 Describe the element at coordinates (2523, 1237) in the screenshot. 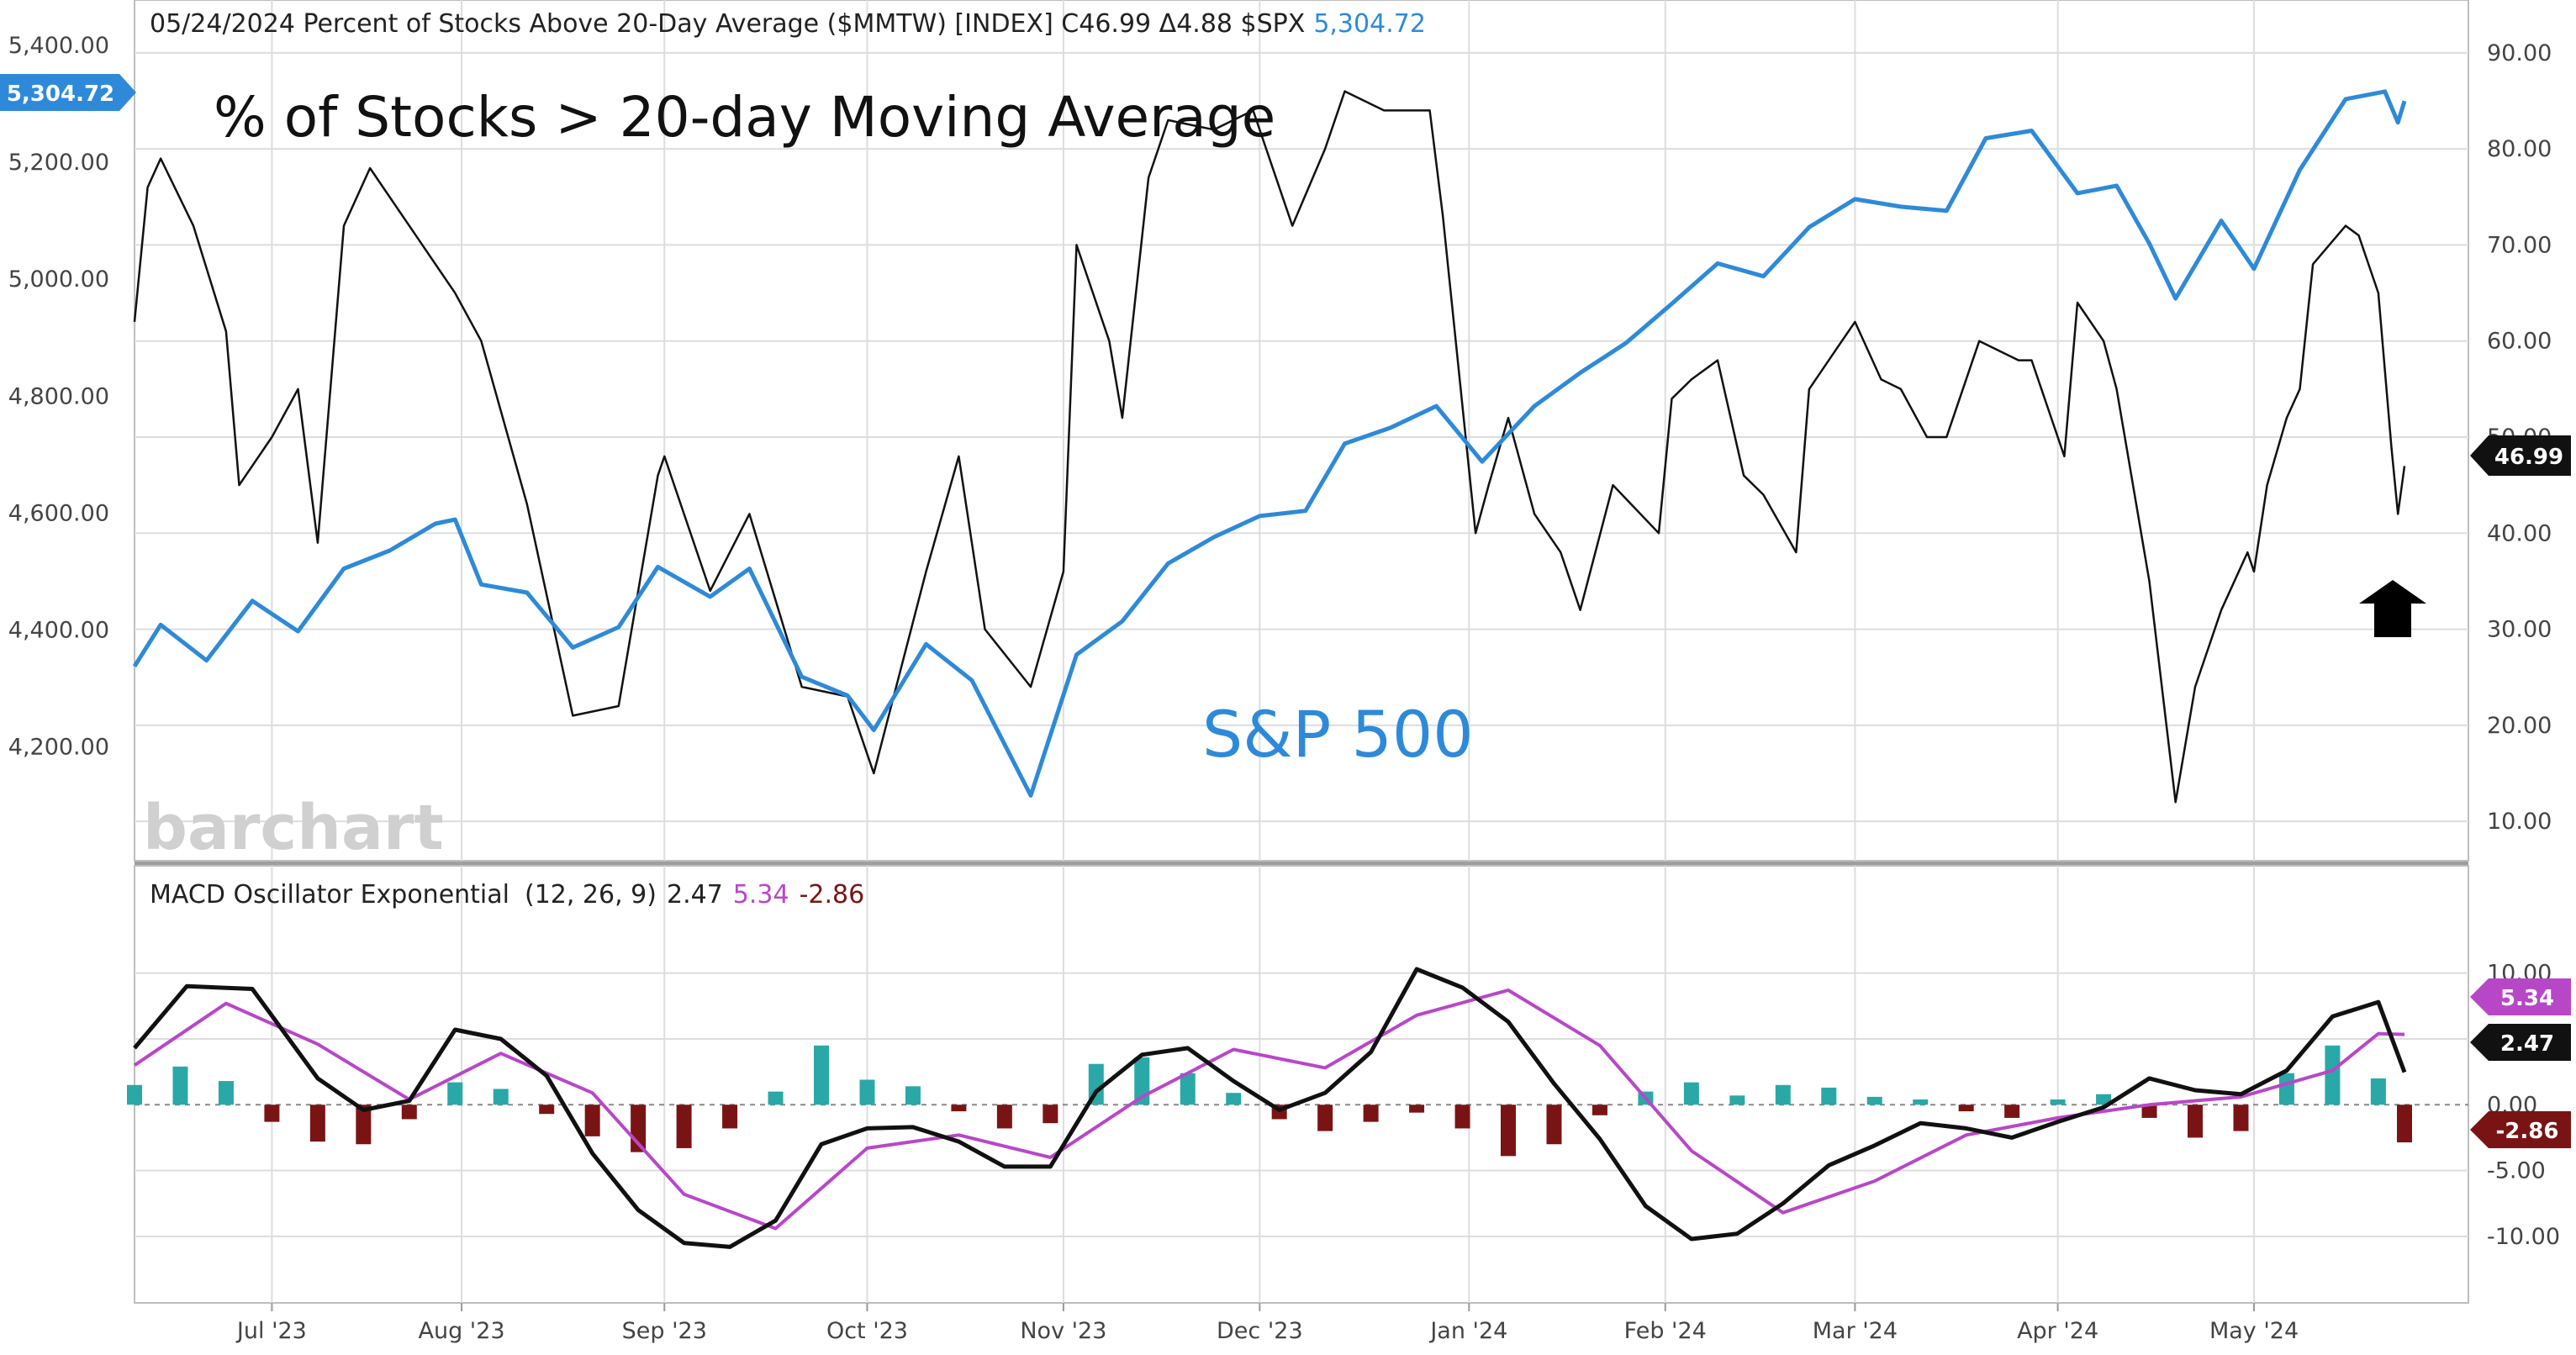

I see `macd-y-tick-label: -10.00` at that location.